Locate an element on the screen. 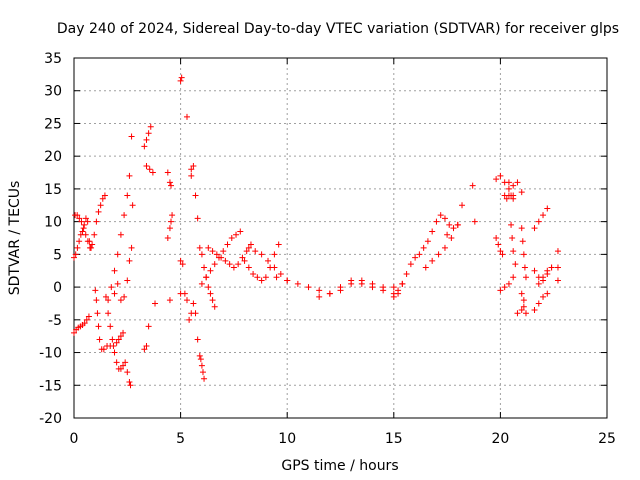 This screenshot has height=480, width=640. series-arc-f is located at coordinates (119, 238).